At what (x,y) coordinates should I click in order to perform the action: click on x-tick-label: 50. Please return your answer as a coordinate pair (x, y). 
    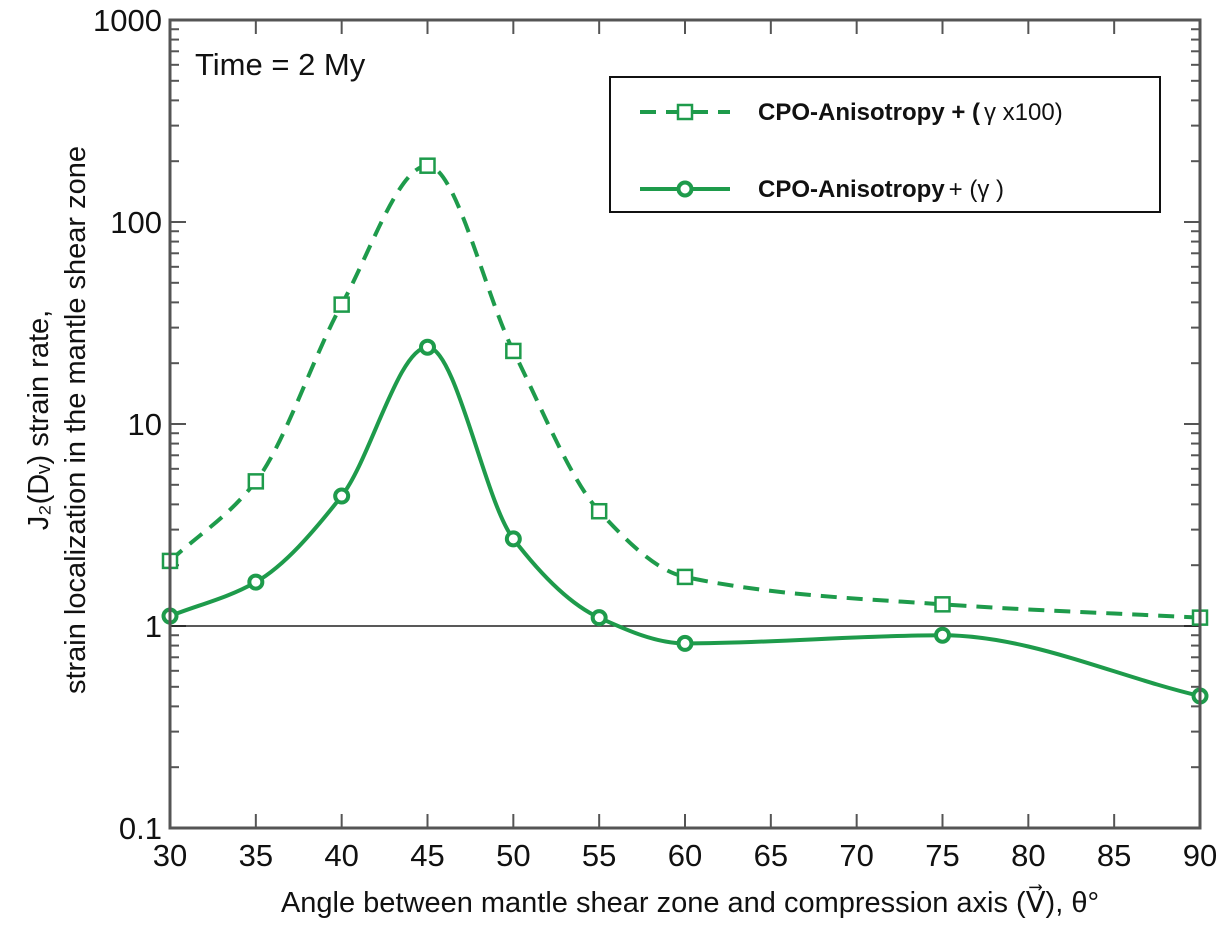
    Looking at the image, I should click on (513, 855).